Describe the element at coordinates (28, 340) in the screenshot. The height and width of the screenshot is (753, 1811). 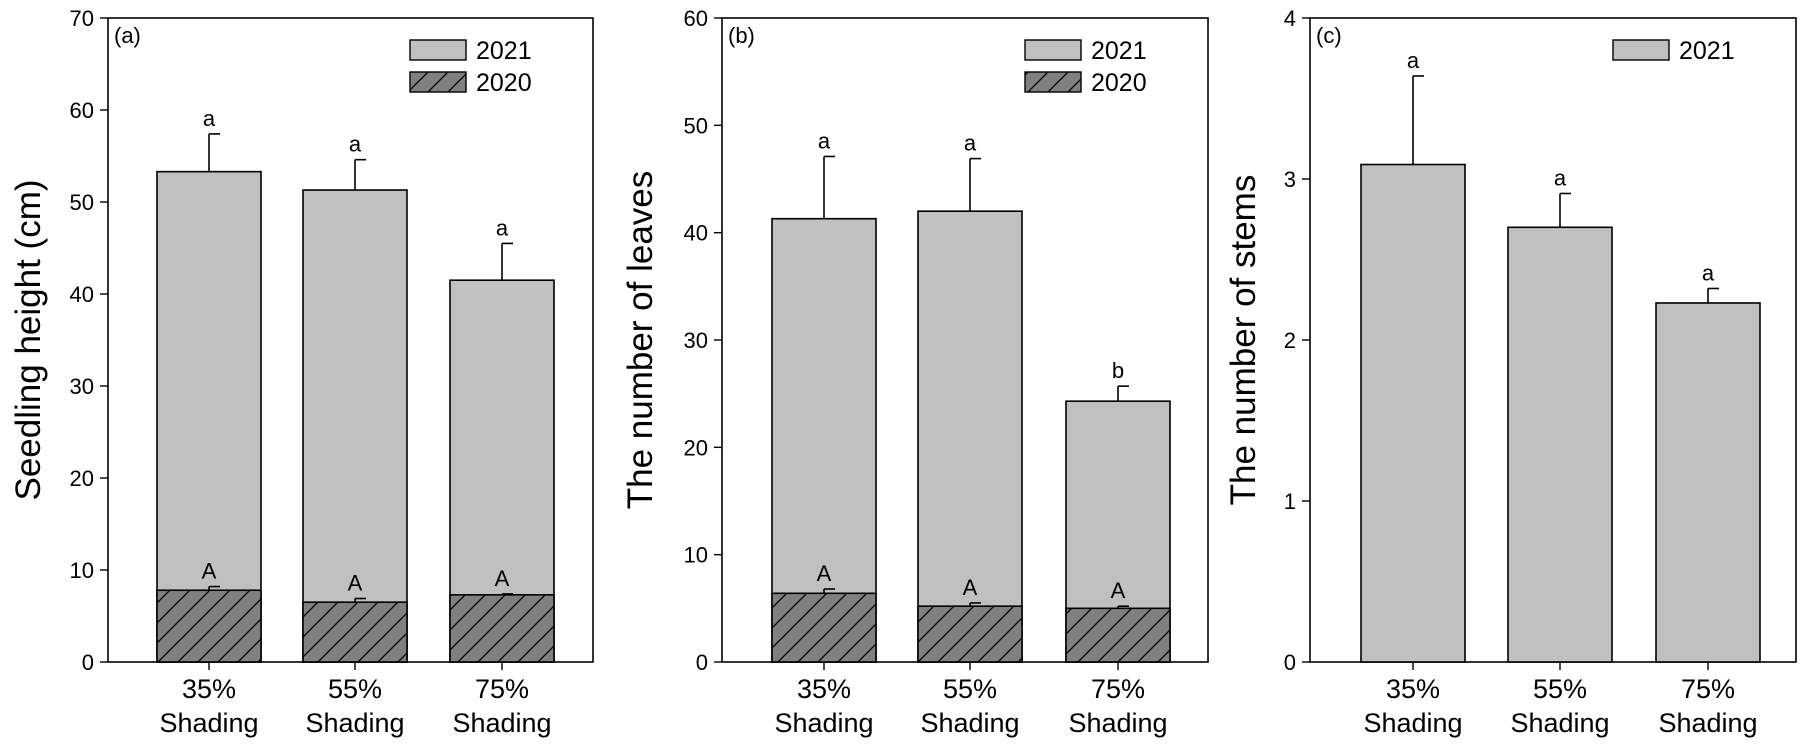
I see `y-axis-title: Seedling height (cm)` at that location.